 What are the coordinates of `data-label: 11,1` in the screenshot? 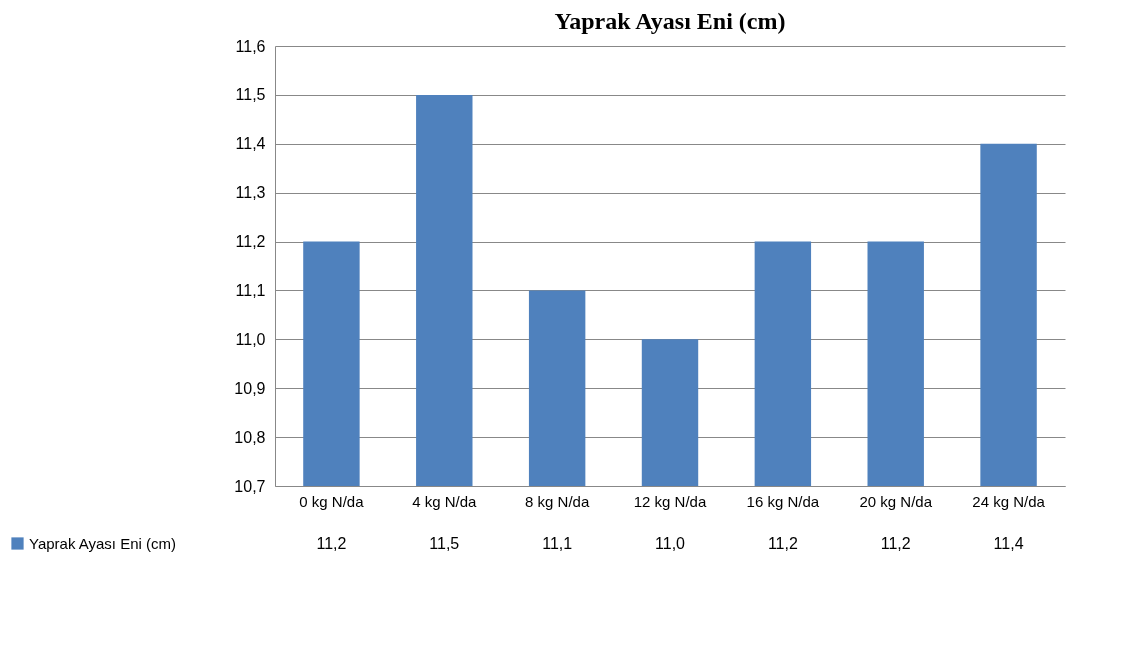 It's located at (557, 543).